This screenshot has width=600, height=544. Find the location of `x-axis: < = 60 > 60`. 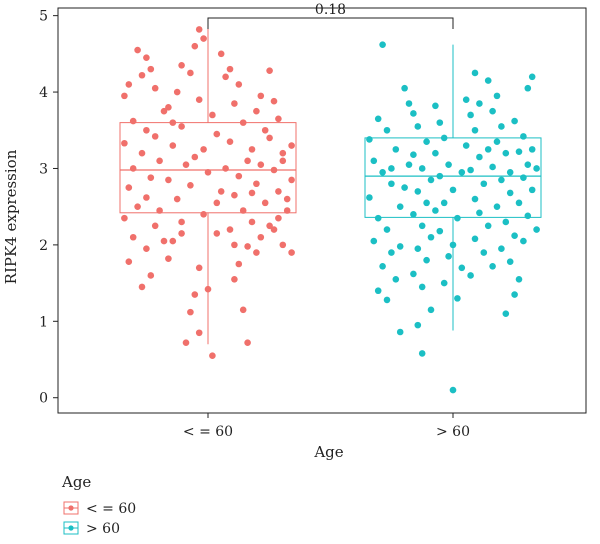

x-axis: < = 60 > 60 is located at coordinates (326, 426).